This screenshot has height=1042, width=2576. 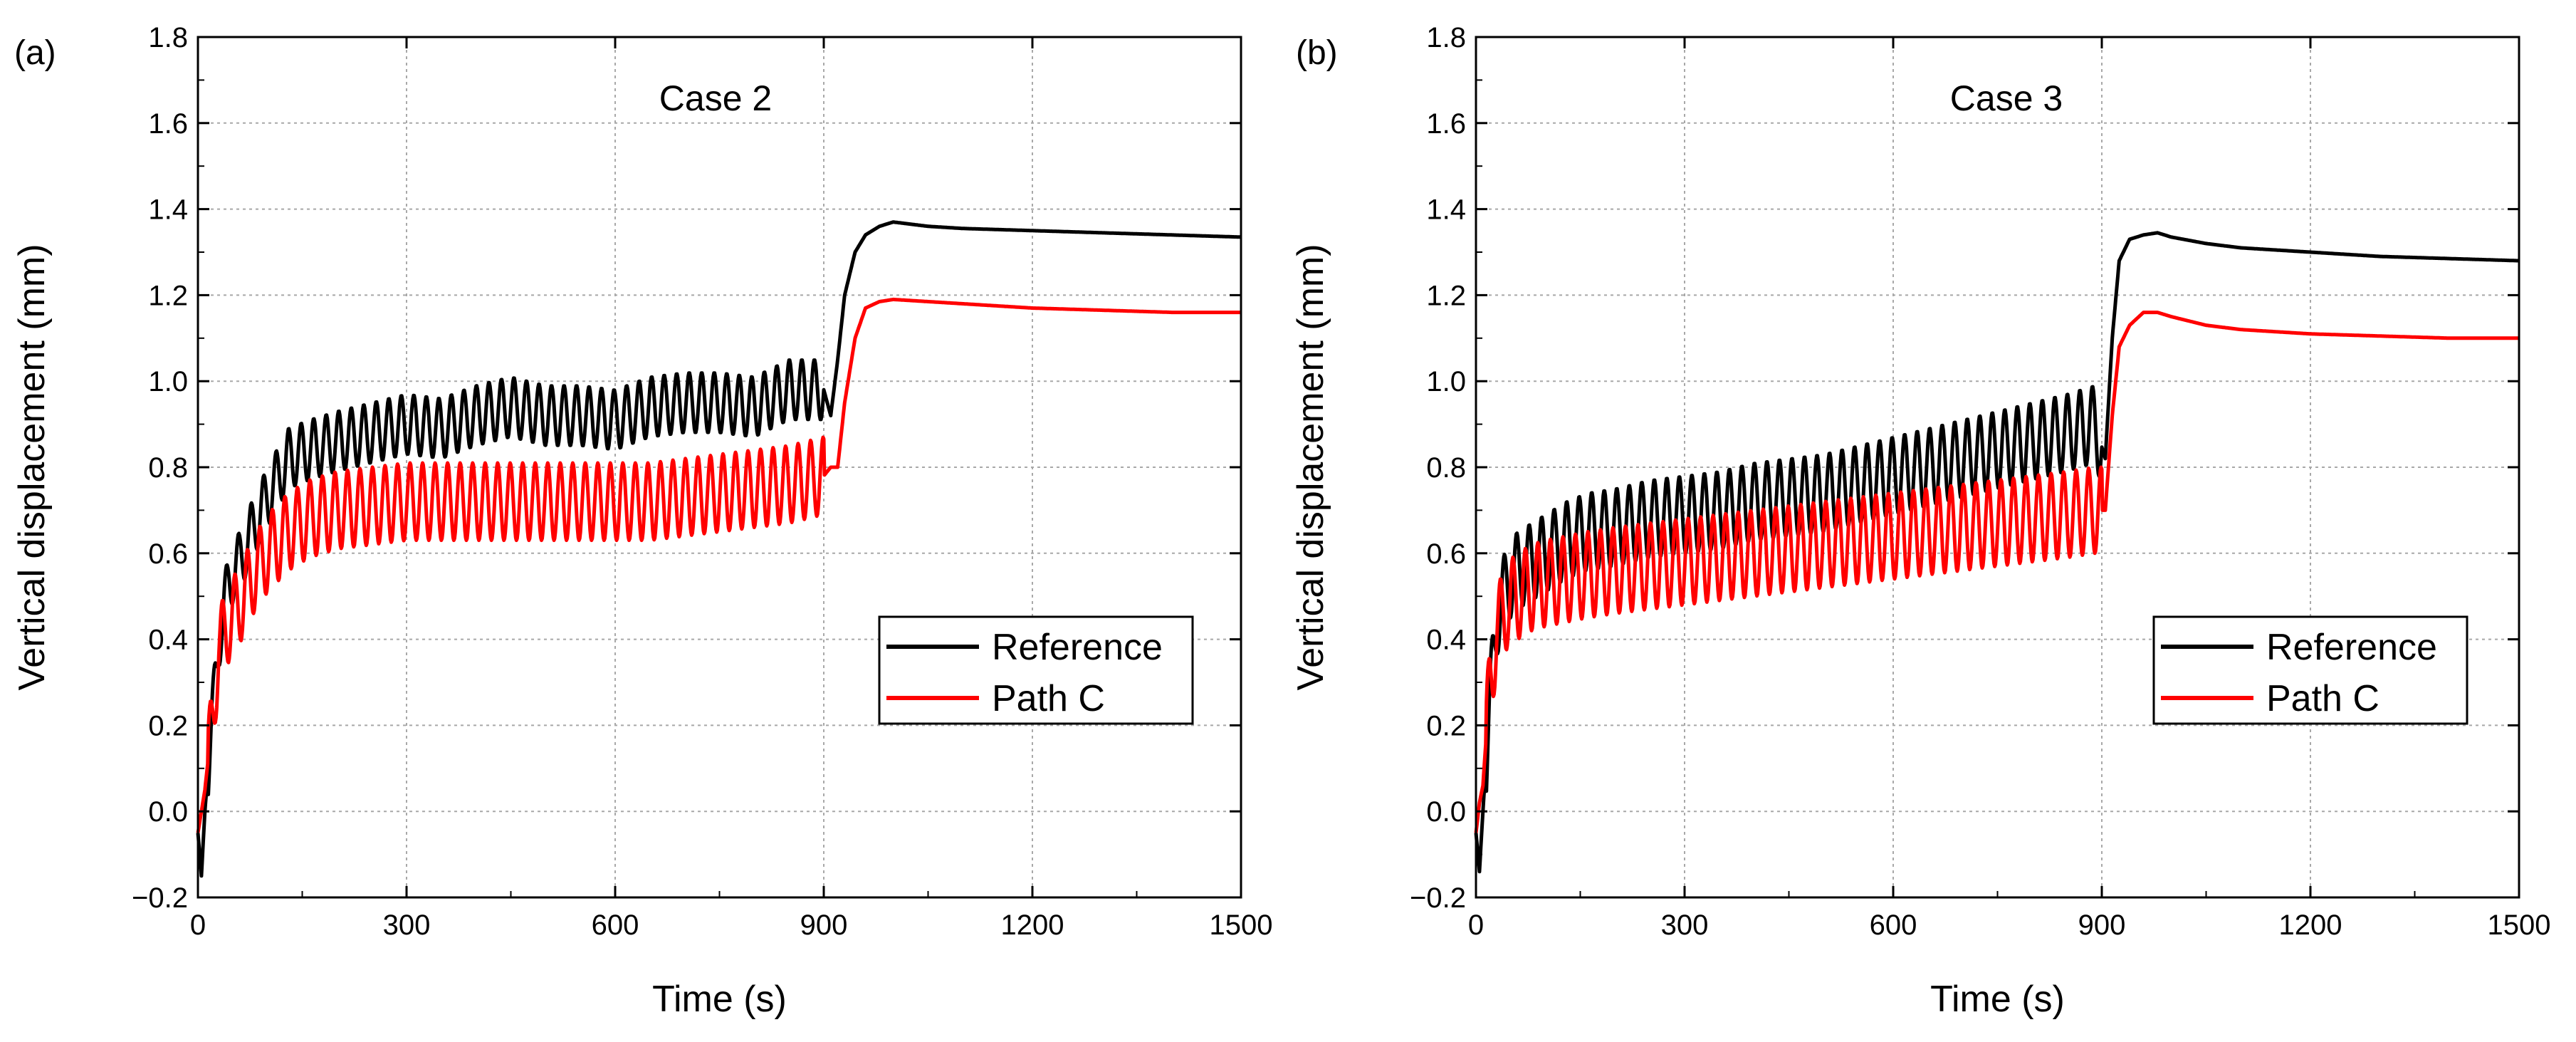 What do you see at coordinates (35, 53) in the screenshot?
I see `panel-label: (a)` at bounding box center [35, 53].